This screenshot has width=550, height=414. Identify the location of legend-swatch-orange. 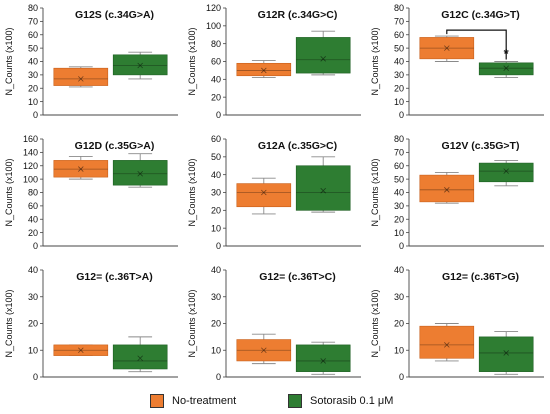
(157, 401).